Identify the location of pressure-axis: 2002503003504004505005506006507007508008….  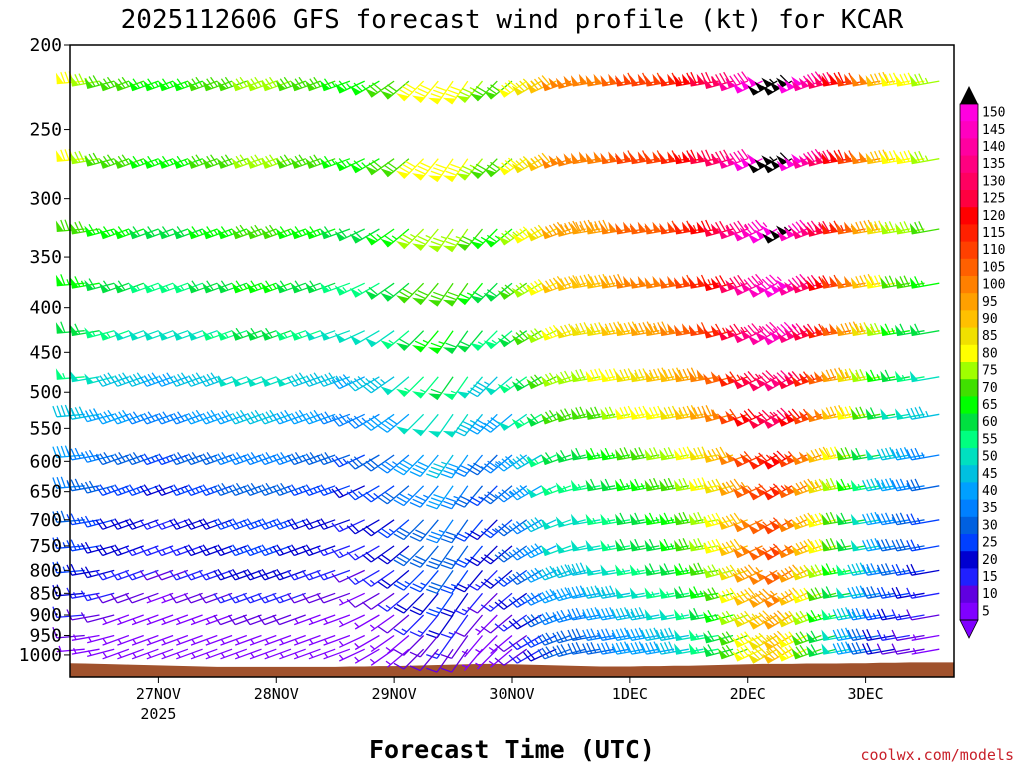
(44, 350).